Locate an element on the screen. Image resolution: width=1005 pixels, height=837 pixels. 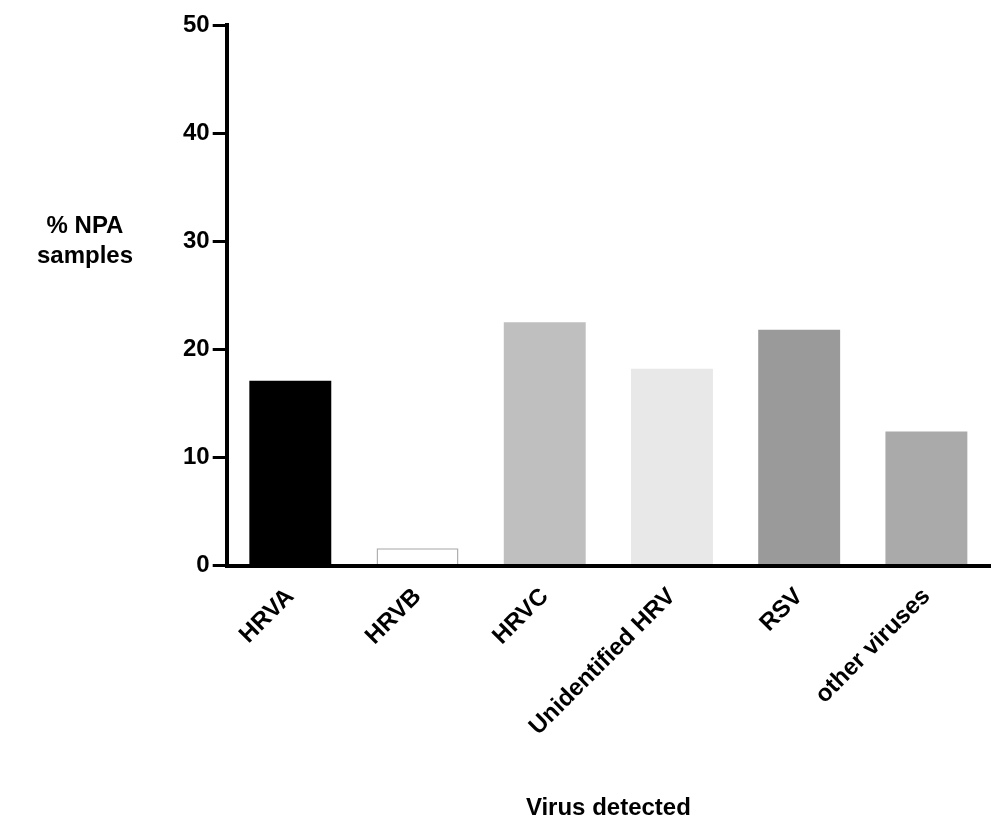
y-tick-label: 40 is located at coordinates (196, 131).